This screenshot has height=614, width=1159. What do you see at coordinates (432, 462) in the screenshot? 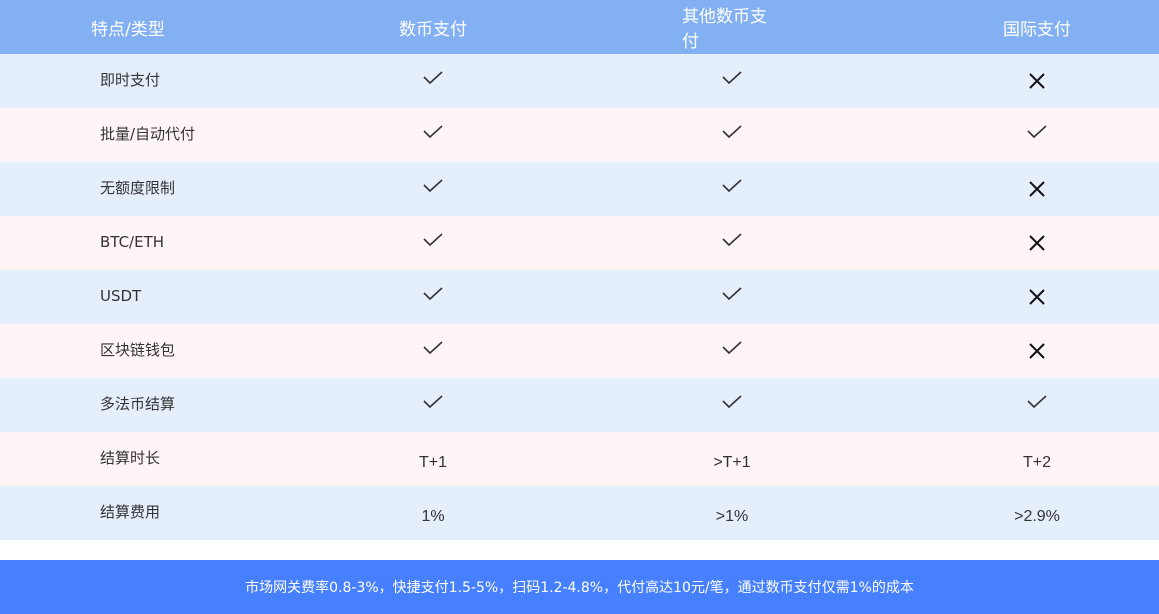
I see `cell-value: T+1` at bounding box center [432, 462].